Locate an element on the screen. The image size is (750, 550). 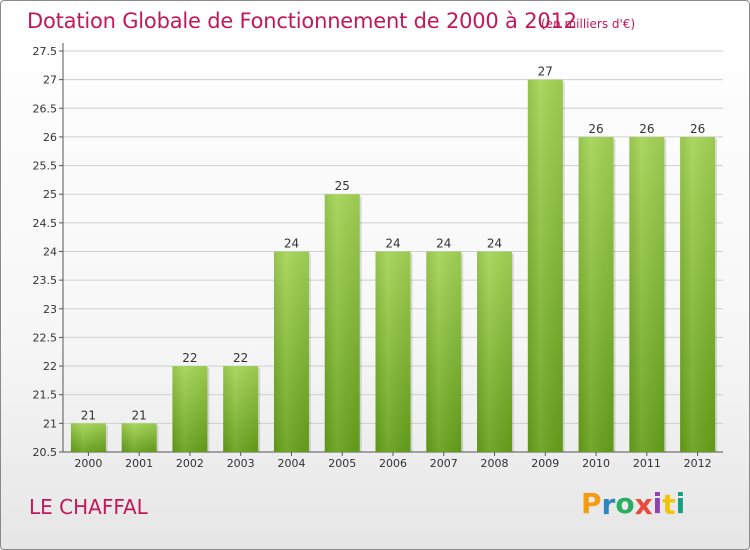
y-tick-label: 25 is located at coordinates (50, 194).